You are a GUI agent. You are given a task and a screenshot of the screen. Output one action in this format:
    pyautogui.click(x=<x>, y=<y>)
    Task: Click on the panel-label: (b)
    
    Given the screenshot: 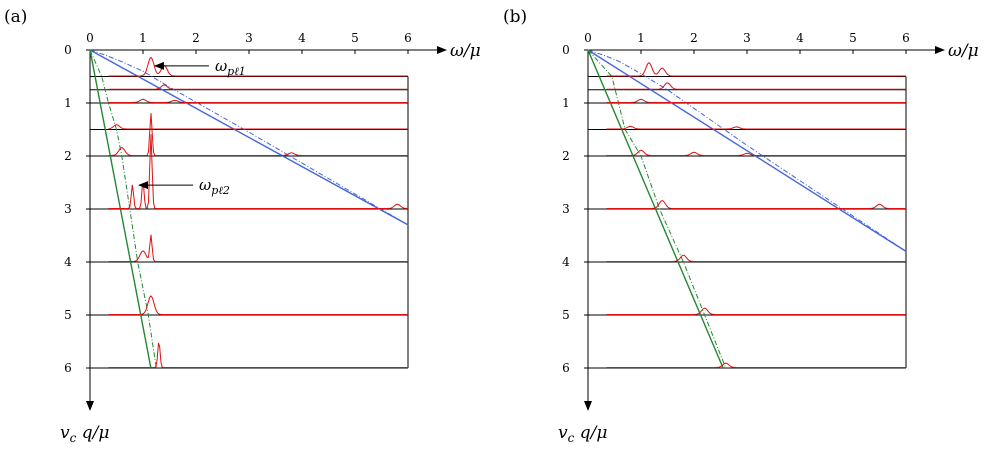 What is the action you would take?
    pyautogui.click(x=515, y=17)
    